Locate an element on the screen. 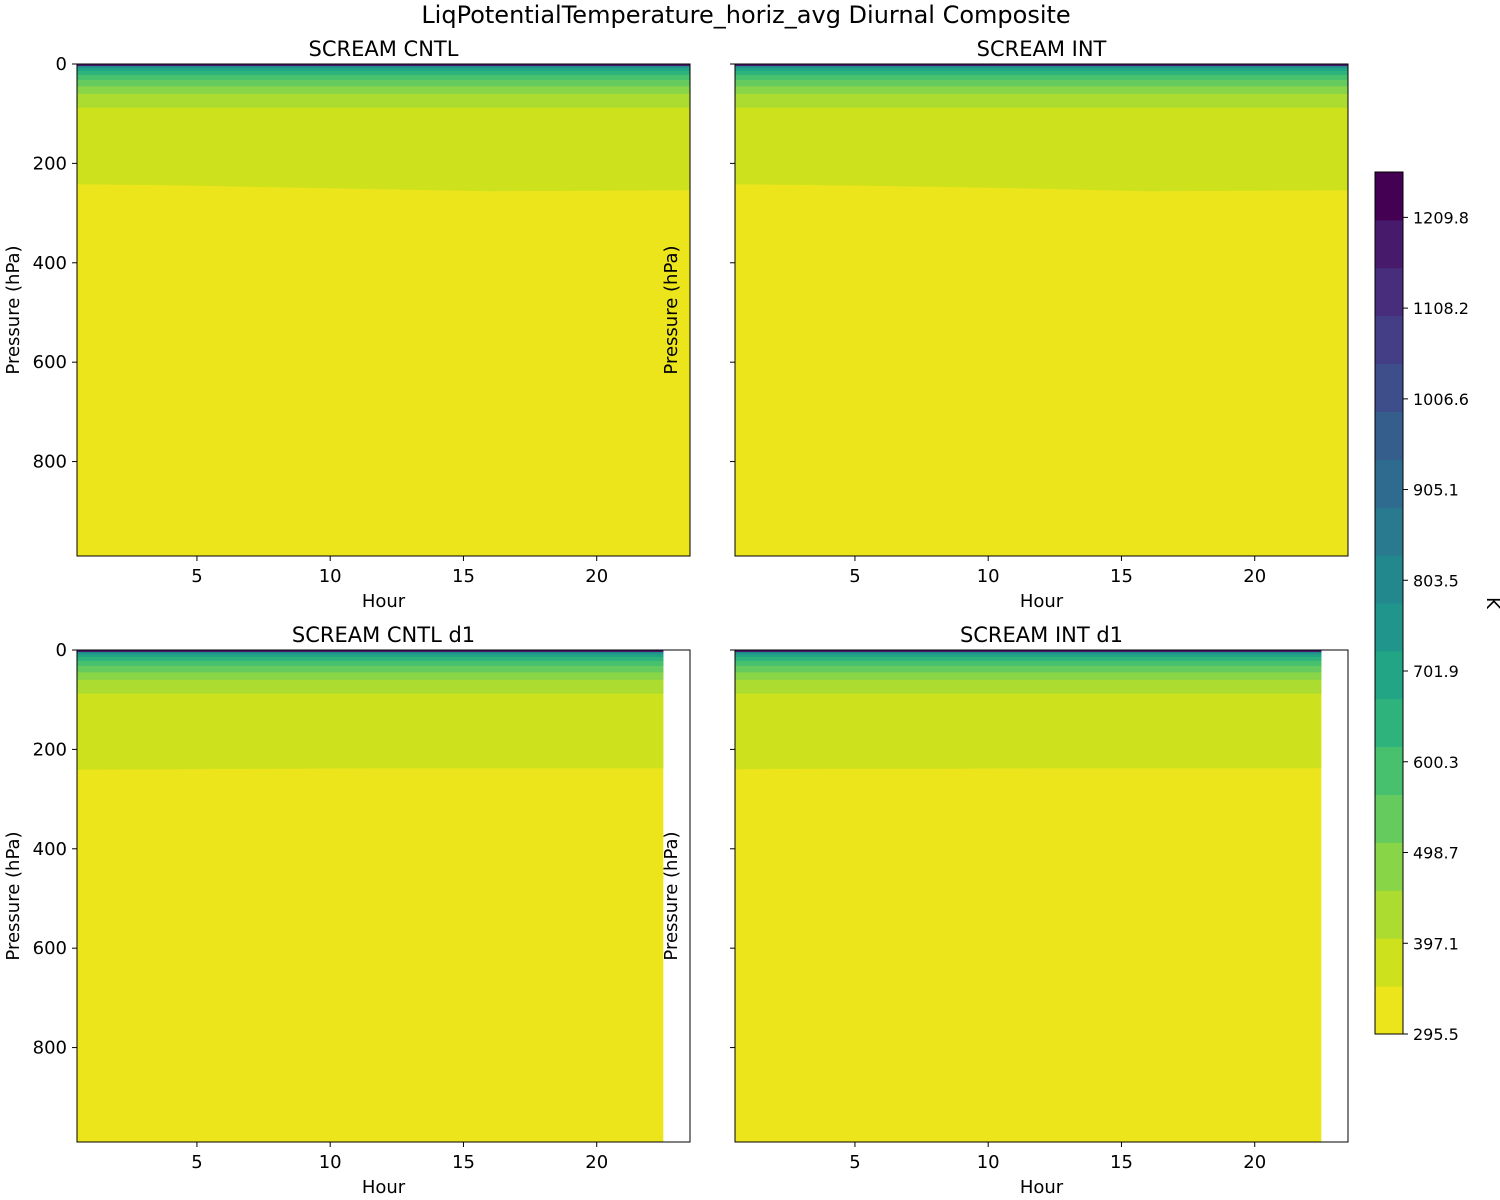  panel-title: SCREAM INT d1 is located at coordinates (1041, 635).